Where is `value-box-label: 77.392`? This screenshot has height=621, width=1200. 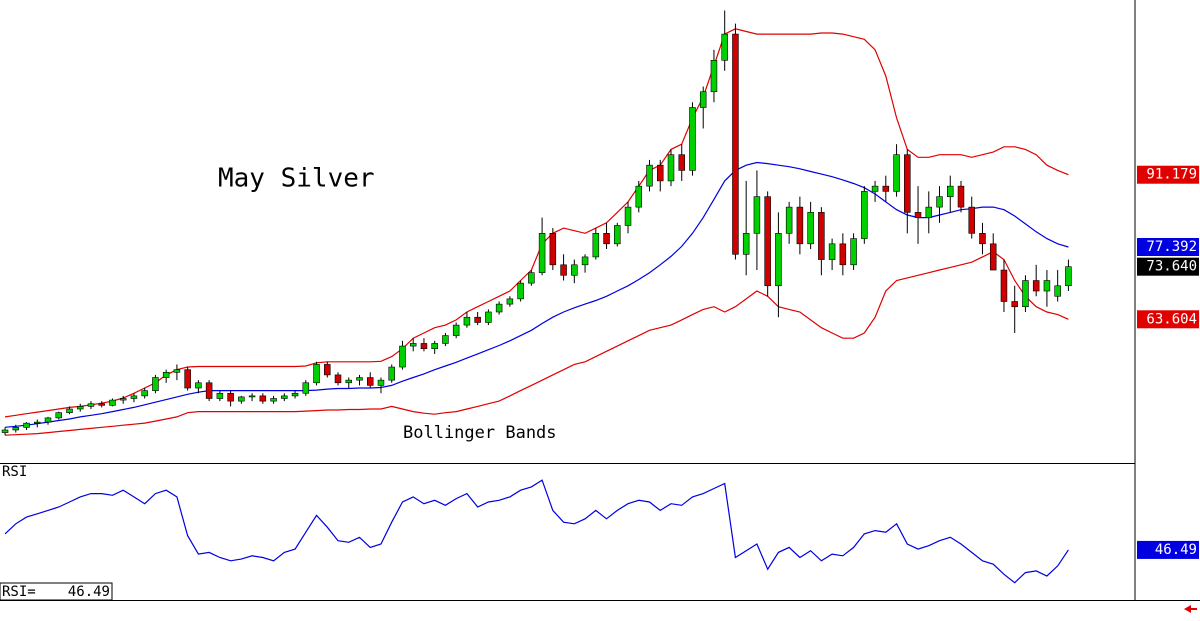
value-box-label: 77.392 is located at coordinates (1171, 247).